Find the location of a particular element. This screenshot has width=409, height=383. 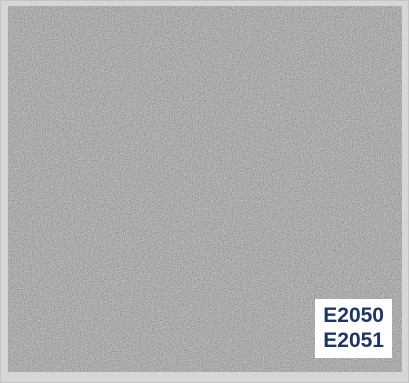

product-code-2: E2051 is located at coordinates (353, 340).